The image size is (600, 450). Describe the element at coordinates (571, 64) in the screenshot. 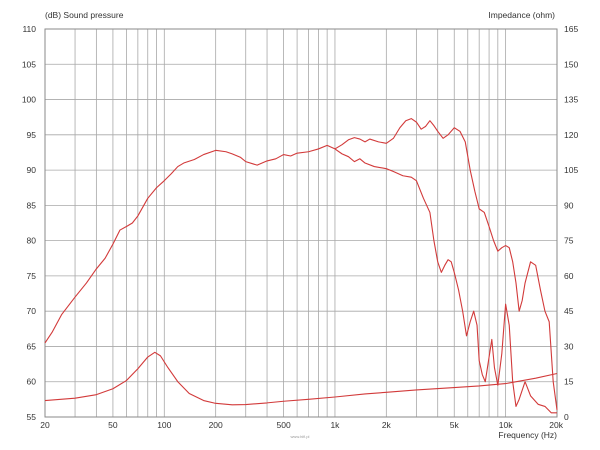

I see `right-tick-label: 150` at that location.